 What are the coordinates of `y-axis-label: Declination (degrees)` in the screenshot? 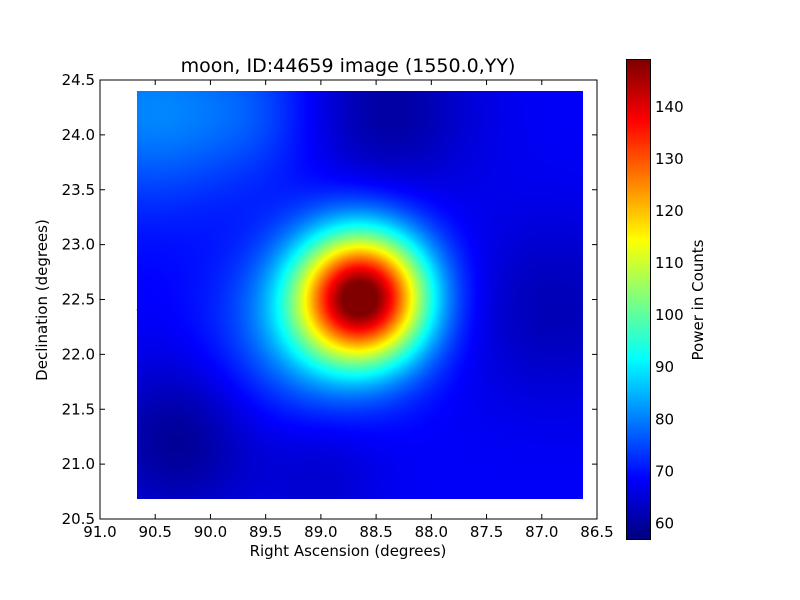 It's located at (42, 300).